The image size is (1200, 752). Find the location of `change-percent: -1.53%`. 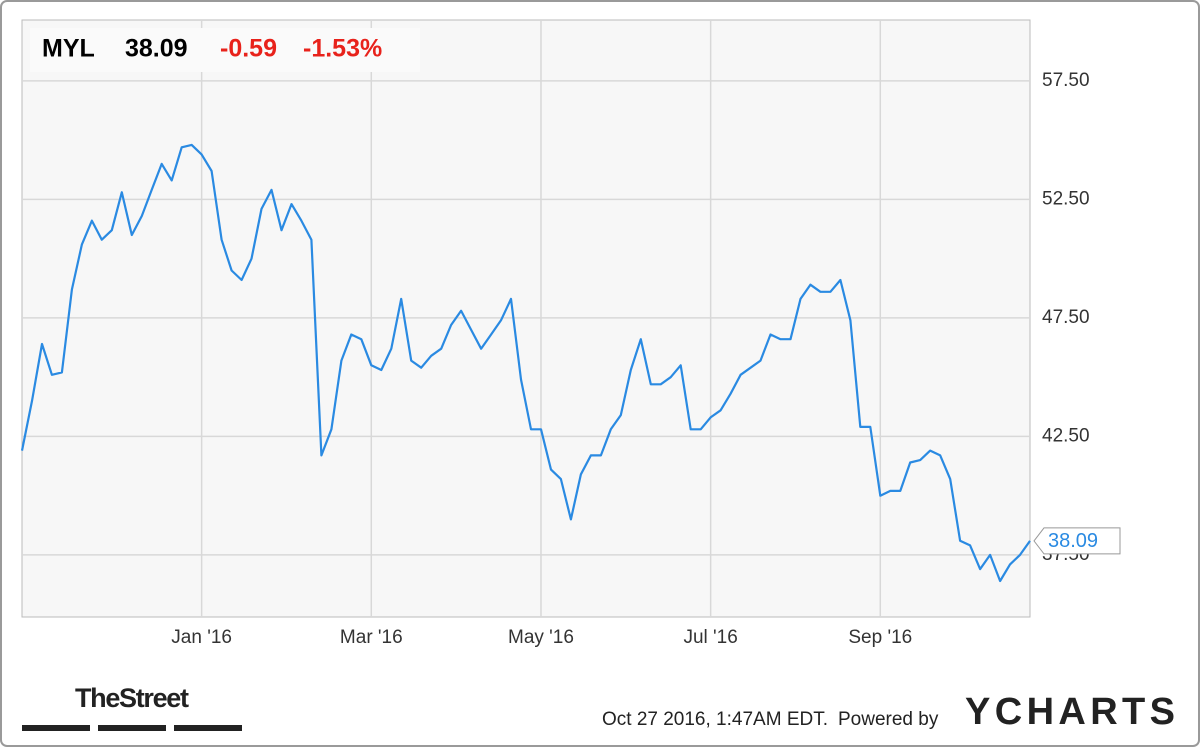

change-percent: -1.53% is located at coordinates (342, 49).